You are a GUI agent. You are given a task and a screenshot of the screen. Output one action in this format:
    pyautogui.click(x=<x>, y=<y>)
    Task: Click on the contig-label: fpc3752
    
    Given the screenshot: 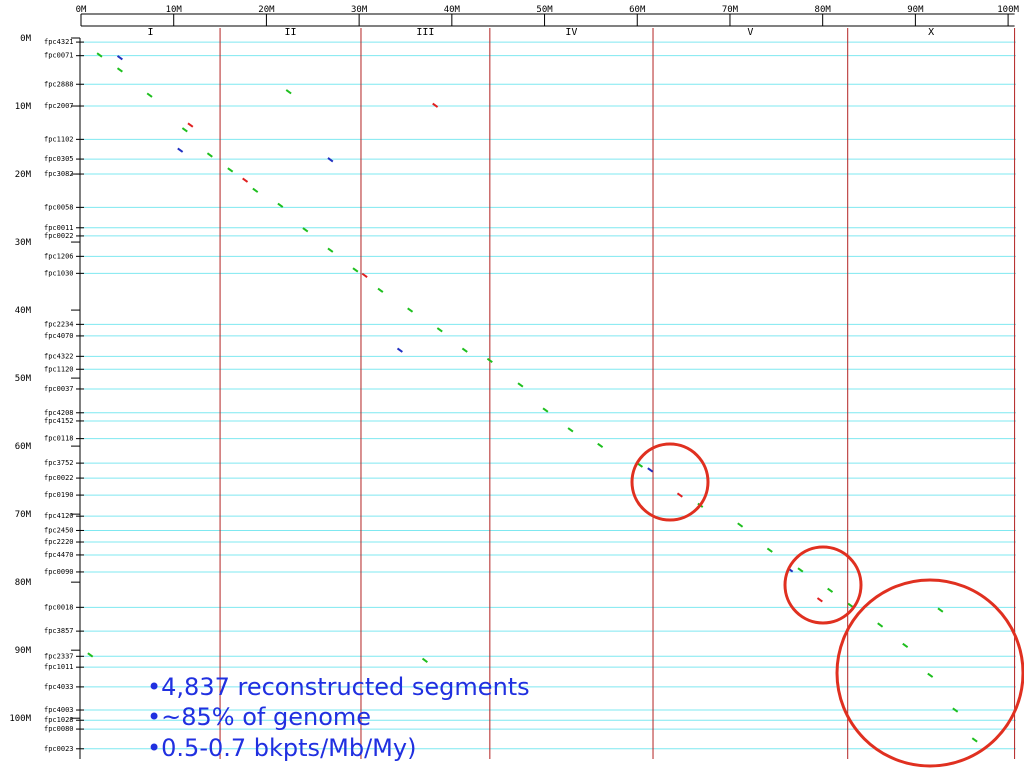 What is the action you would take?
    pyautogui.click(x=59, y=463)
    